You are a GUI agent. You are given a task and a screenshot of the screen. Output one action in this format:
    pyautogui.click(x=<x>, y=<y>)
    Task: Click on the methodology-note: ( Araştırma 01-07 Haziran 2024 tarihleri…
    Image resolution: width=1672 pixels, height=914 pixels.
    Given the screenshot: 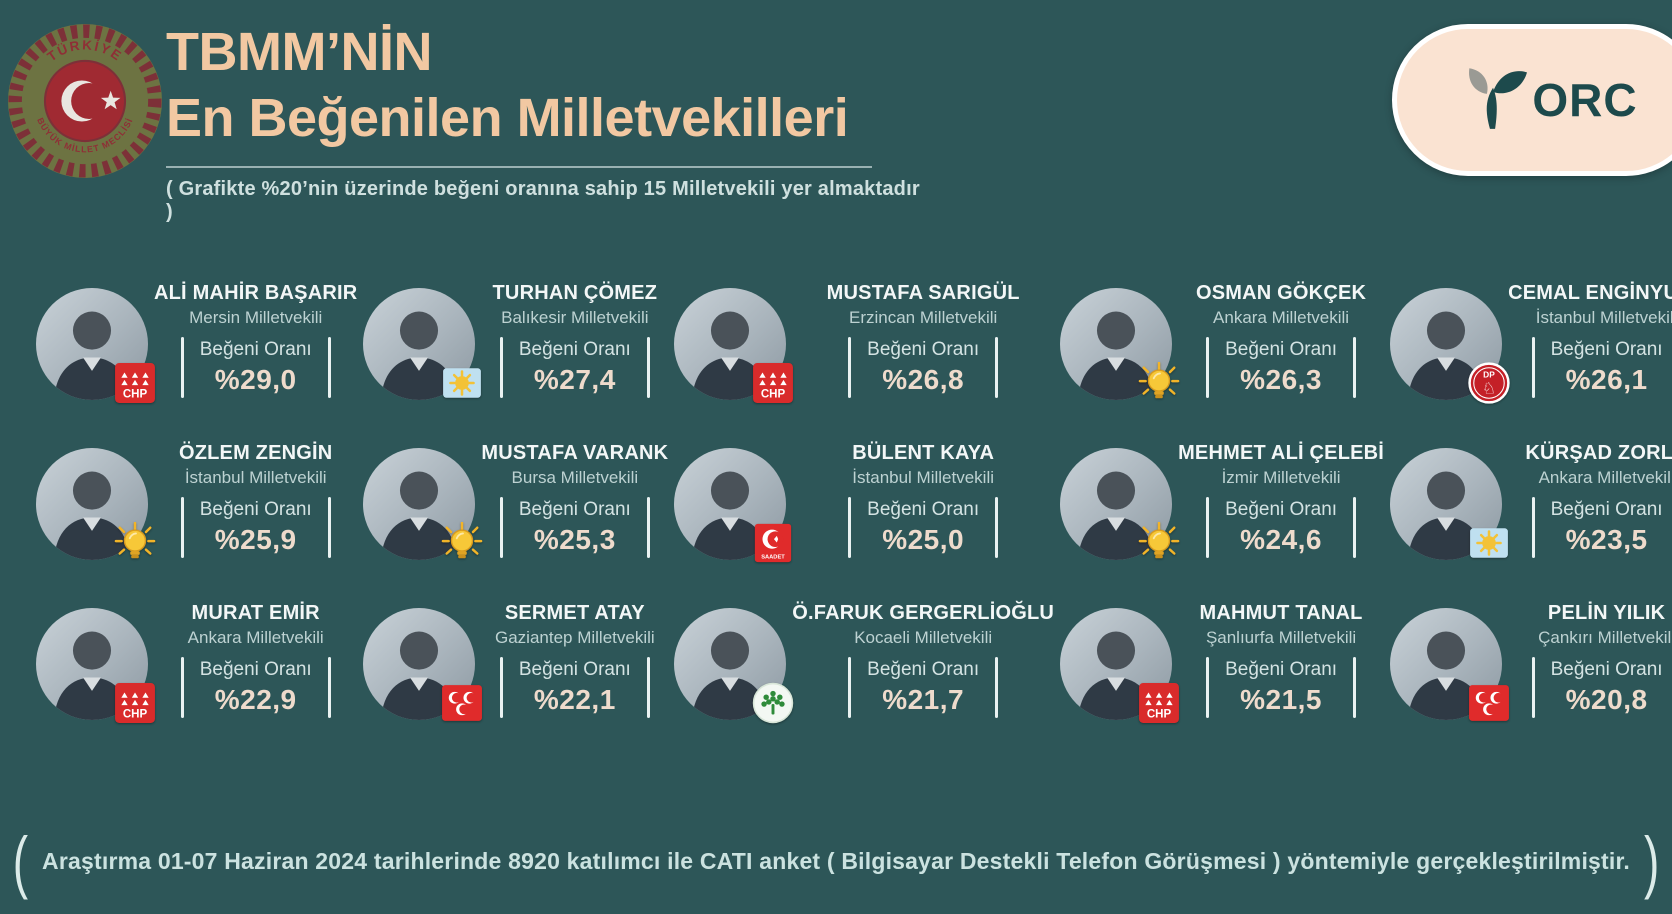 What is the action you would take?
    pyautogui.click(x=836, y=861)
    